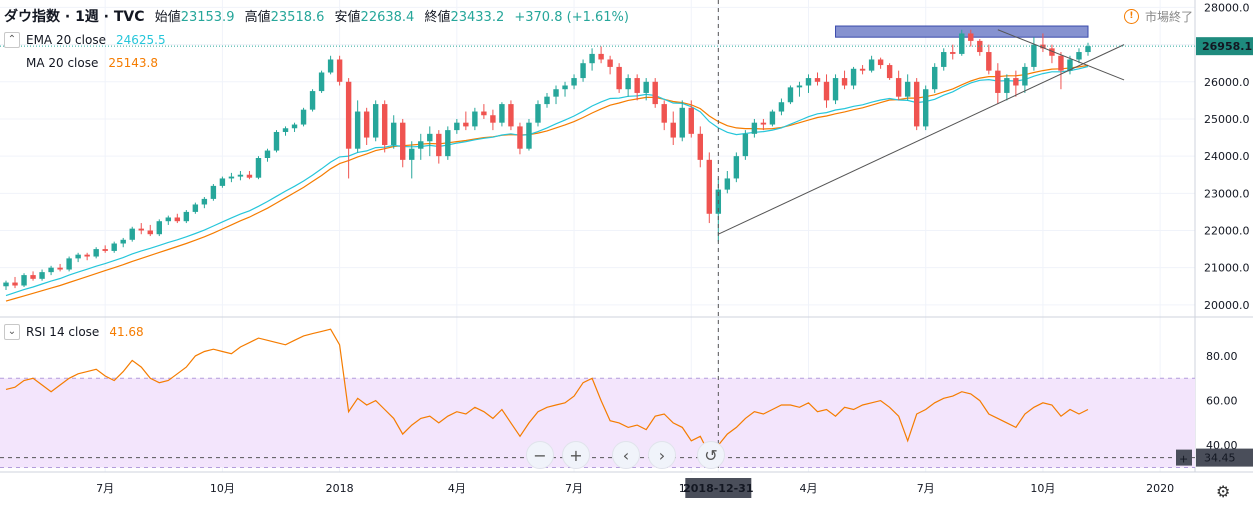 The image size is (1253, 506). I want to click on price-tick-label: 23000.0, so click(1227, 193).